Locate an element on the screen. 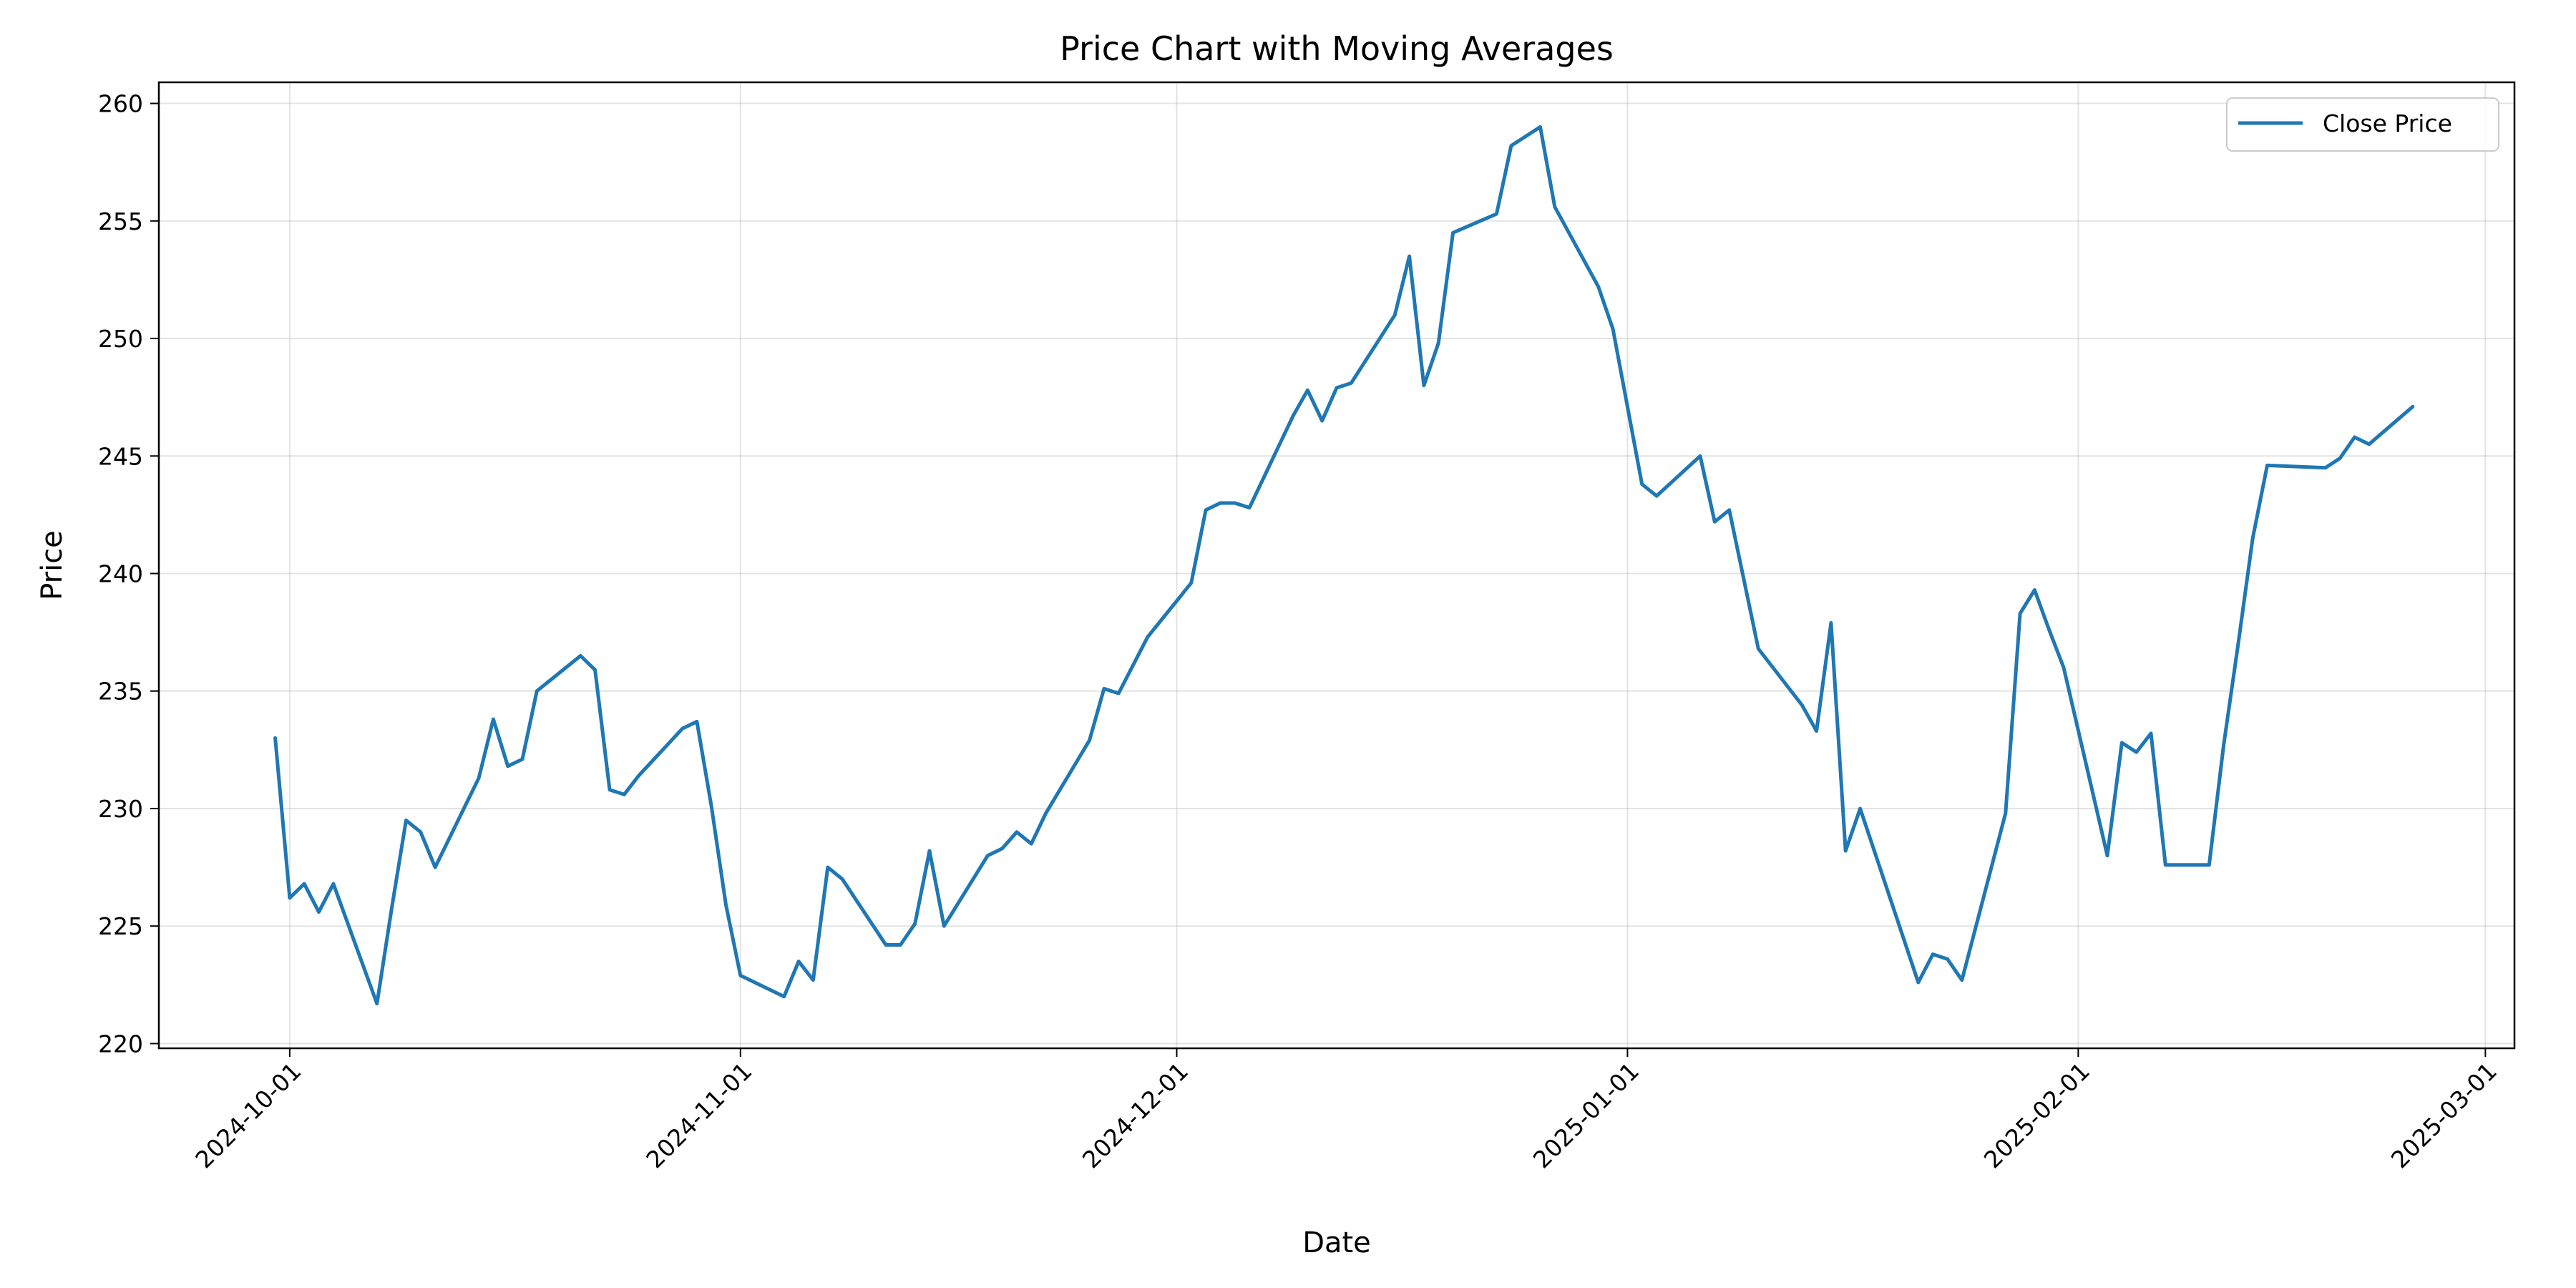 The image size is (2576, 1288). y-tick-label-1: 225 is located at coordinates (120, 926).